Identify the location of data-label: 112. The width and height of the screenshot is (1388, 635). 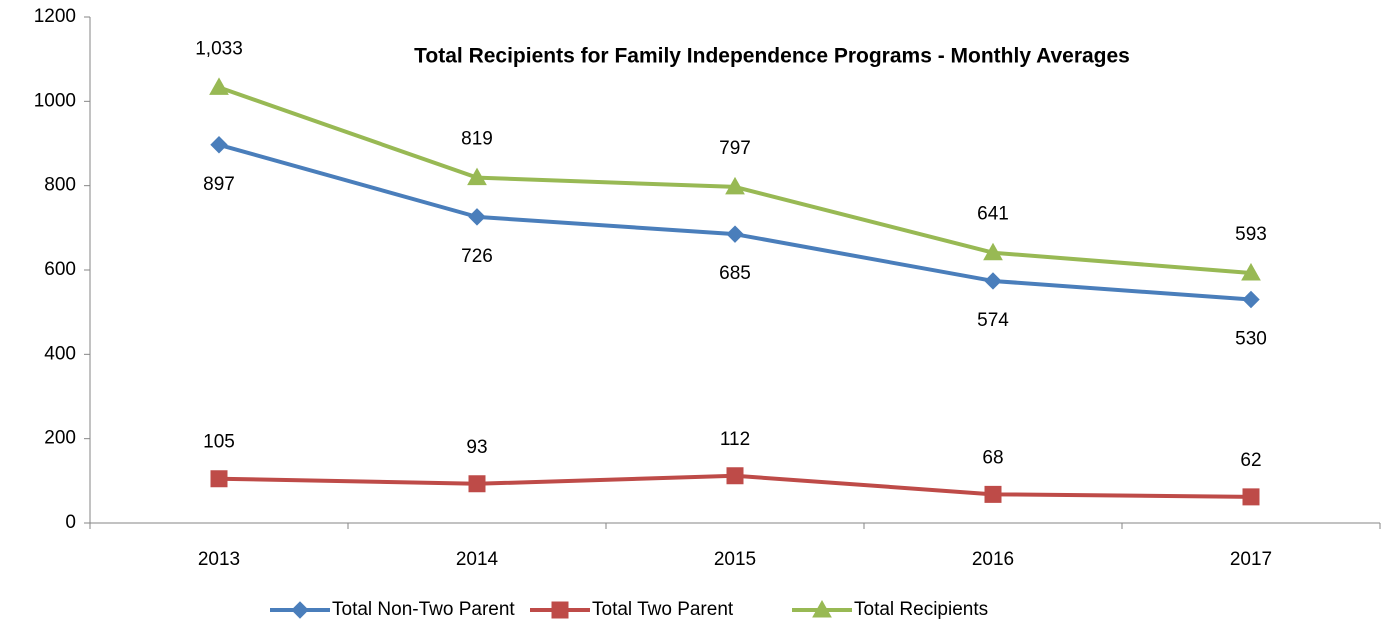
(735, 439).